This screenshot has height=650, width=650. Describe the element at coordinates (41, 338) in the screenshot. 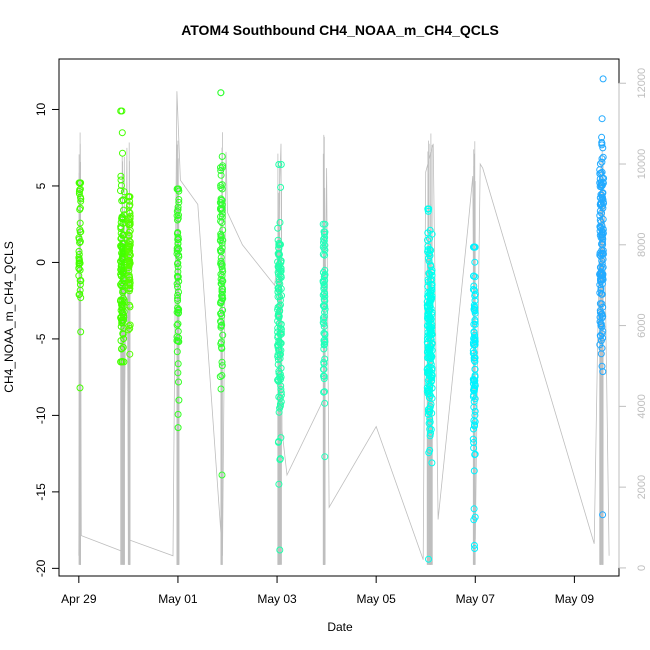

I see `y-tick-label: -5` at that location.